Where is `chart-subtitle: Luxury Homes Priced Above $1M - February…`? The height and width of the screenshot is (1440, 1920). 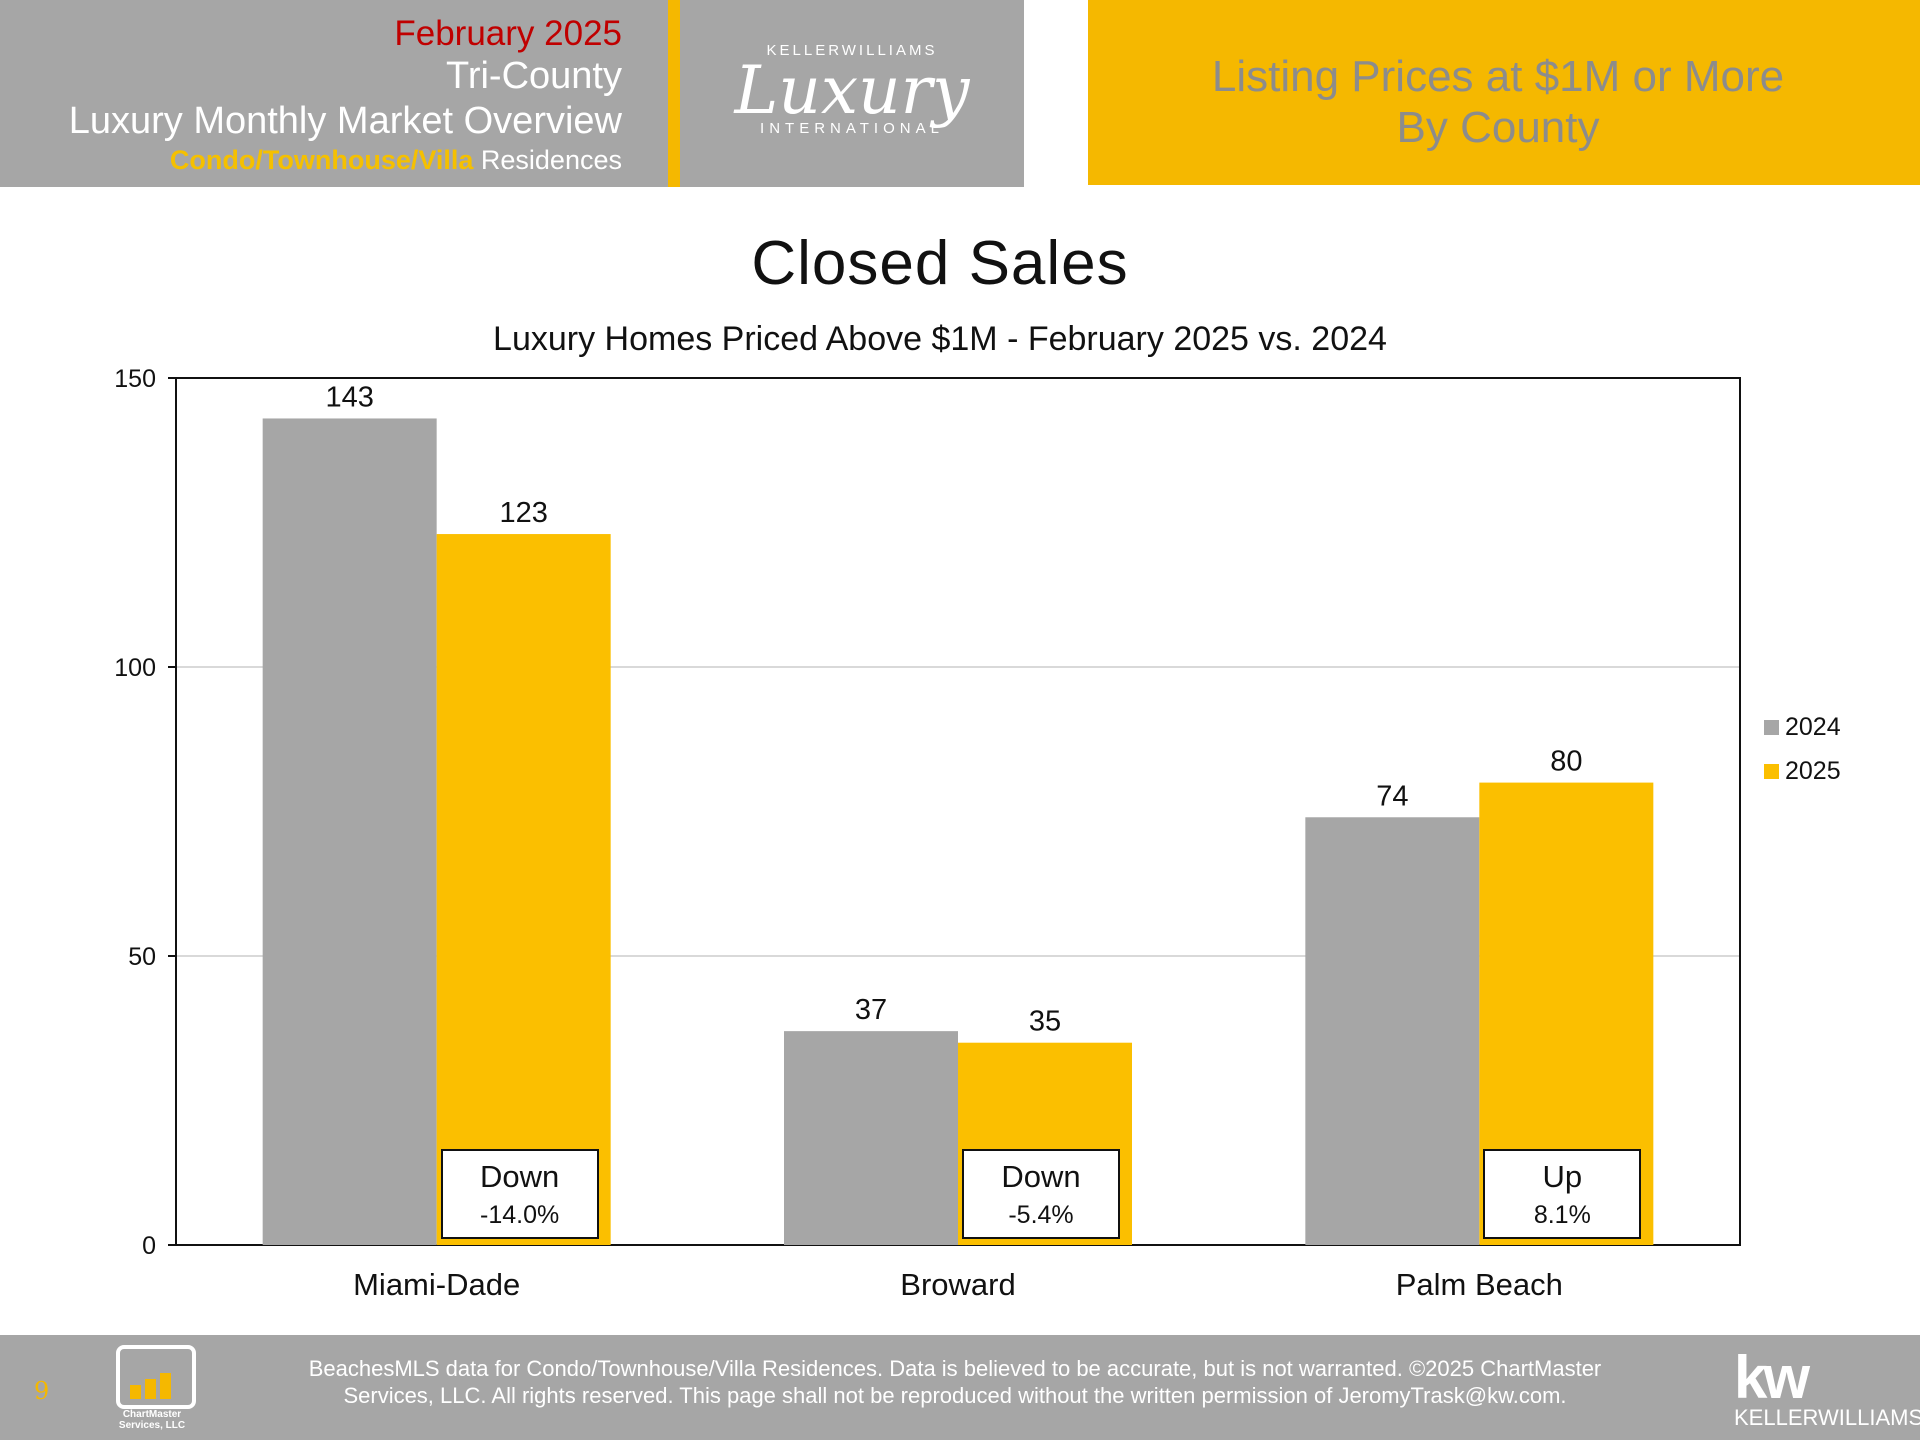
chart-subtitle: Luxury Homes Priced Above $1M - February… is located at coordinates (940, 339).